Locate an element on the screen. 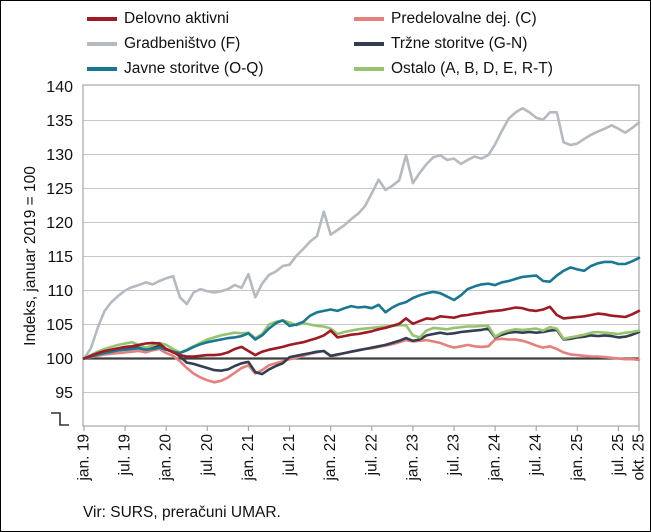  x-tick-label-jul-23: jul. 23 is located at coordinates (454, 455).